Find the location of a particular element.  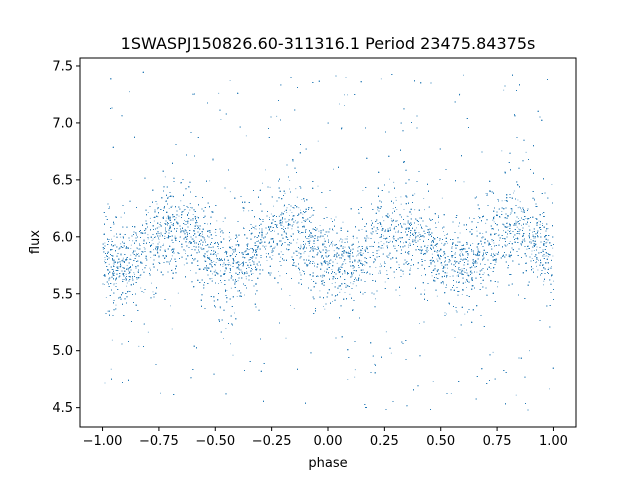

y-tick-label: 6.5 is located at coordinates (62, 180).